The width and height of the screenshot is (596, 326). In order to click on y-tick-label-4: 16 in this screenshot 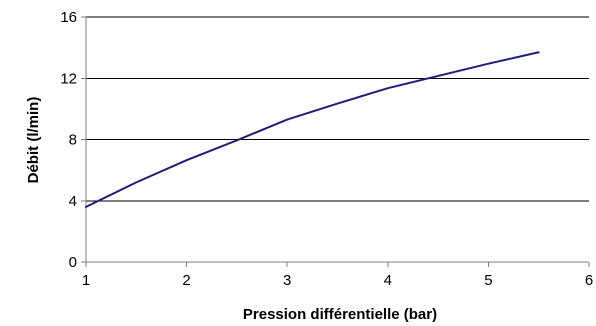, I will do `click(68, 17)`.